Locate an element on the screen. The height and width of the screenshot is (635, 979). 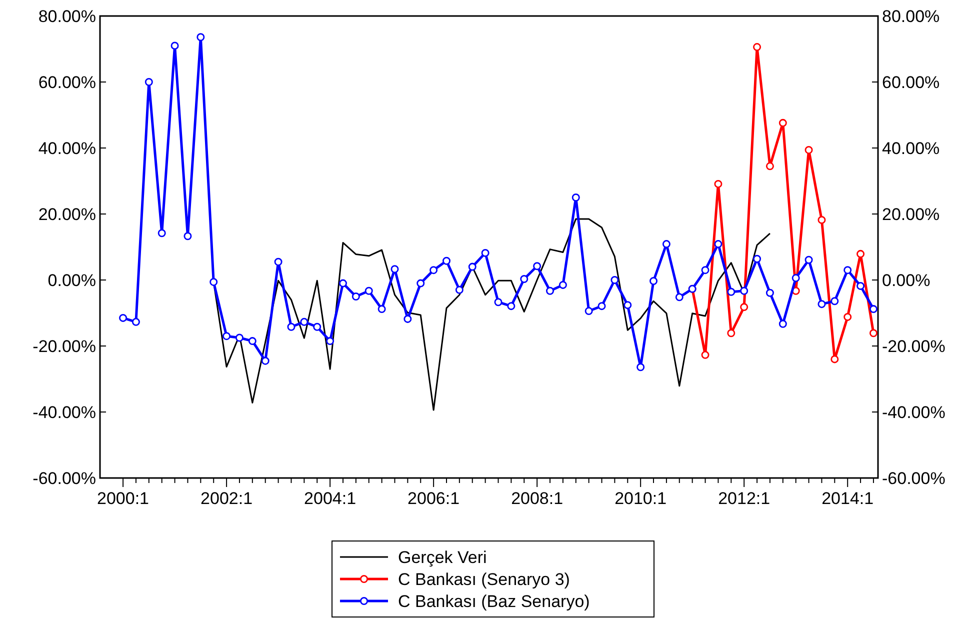
x-tick-label: 2006:1 is located at coordinates (434, 498).